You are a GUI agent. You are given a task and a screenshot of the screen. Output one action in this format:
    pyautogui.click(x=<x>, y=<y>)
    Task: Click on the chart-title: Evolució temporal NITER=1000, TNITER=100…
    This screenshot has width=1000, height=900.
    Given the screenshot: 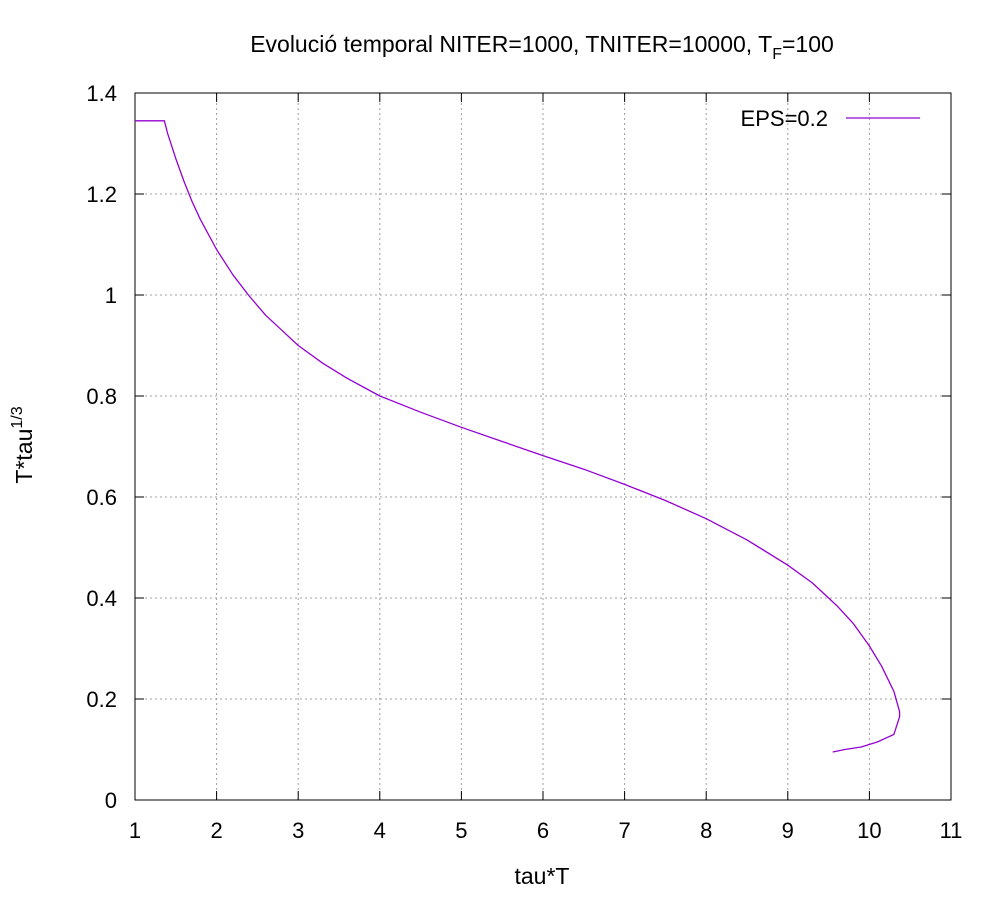 What is the action you would take?
    pyautogui.click(x=542, y=47)
    